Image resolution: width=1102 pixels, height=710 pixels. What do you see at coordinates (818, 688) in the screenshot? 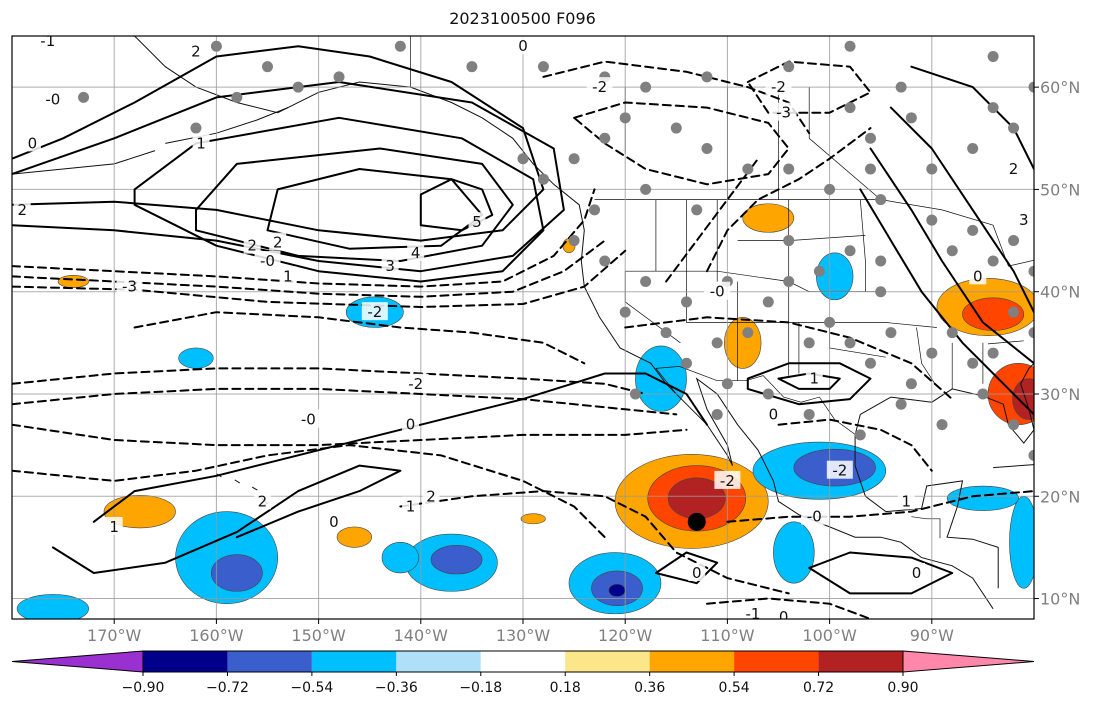
I see `colorbar-tick-label: 0.72` at bounding box center [818, 688].